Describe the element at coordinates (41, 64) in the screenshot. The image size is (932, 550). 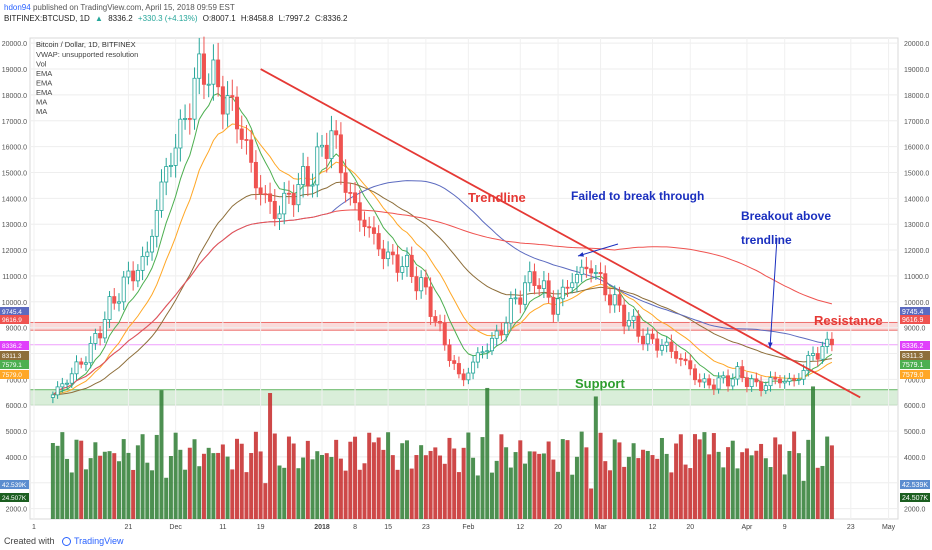
I see `indicator-legend-item: Vol` at that location.